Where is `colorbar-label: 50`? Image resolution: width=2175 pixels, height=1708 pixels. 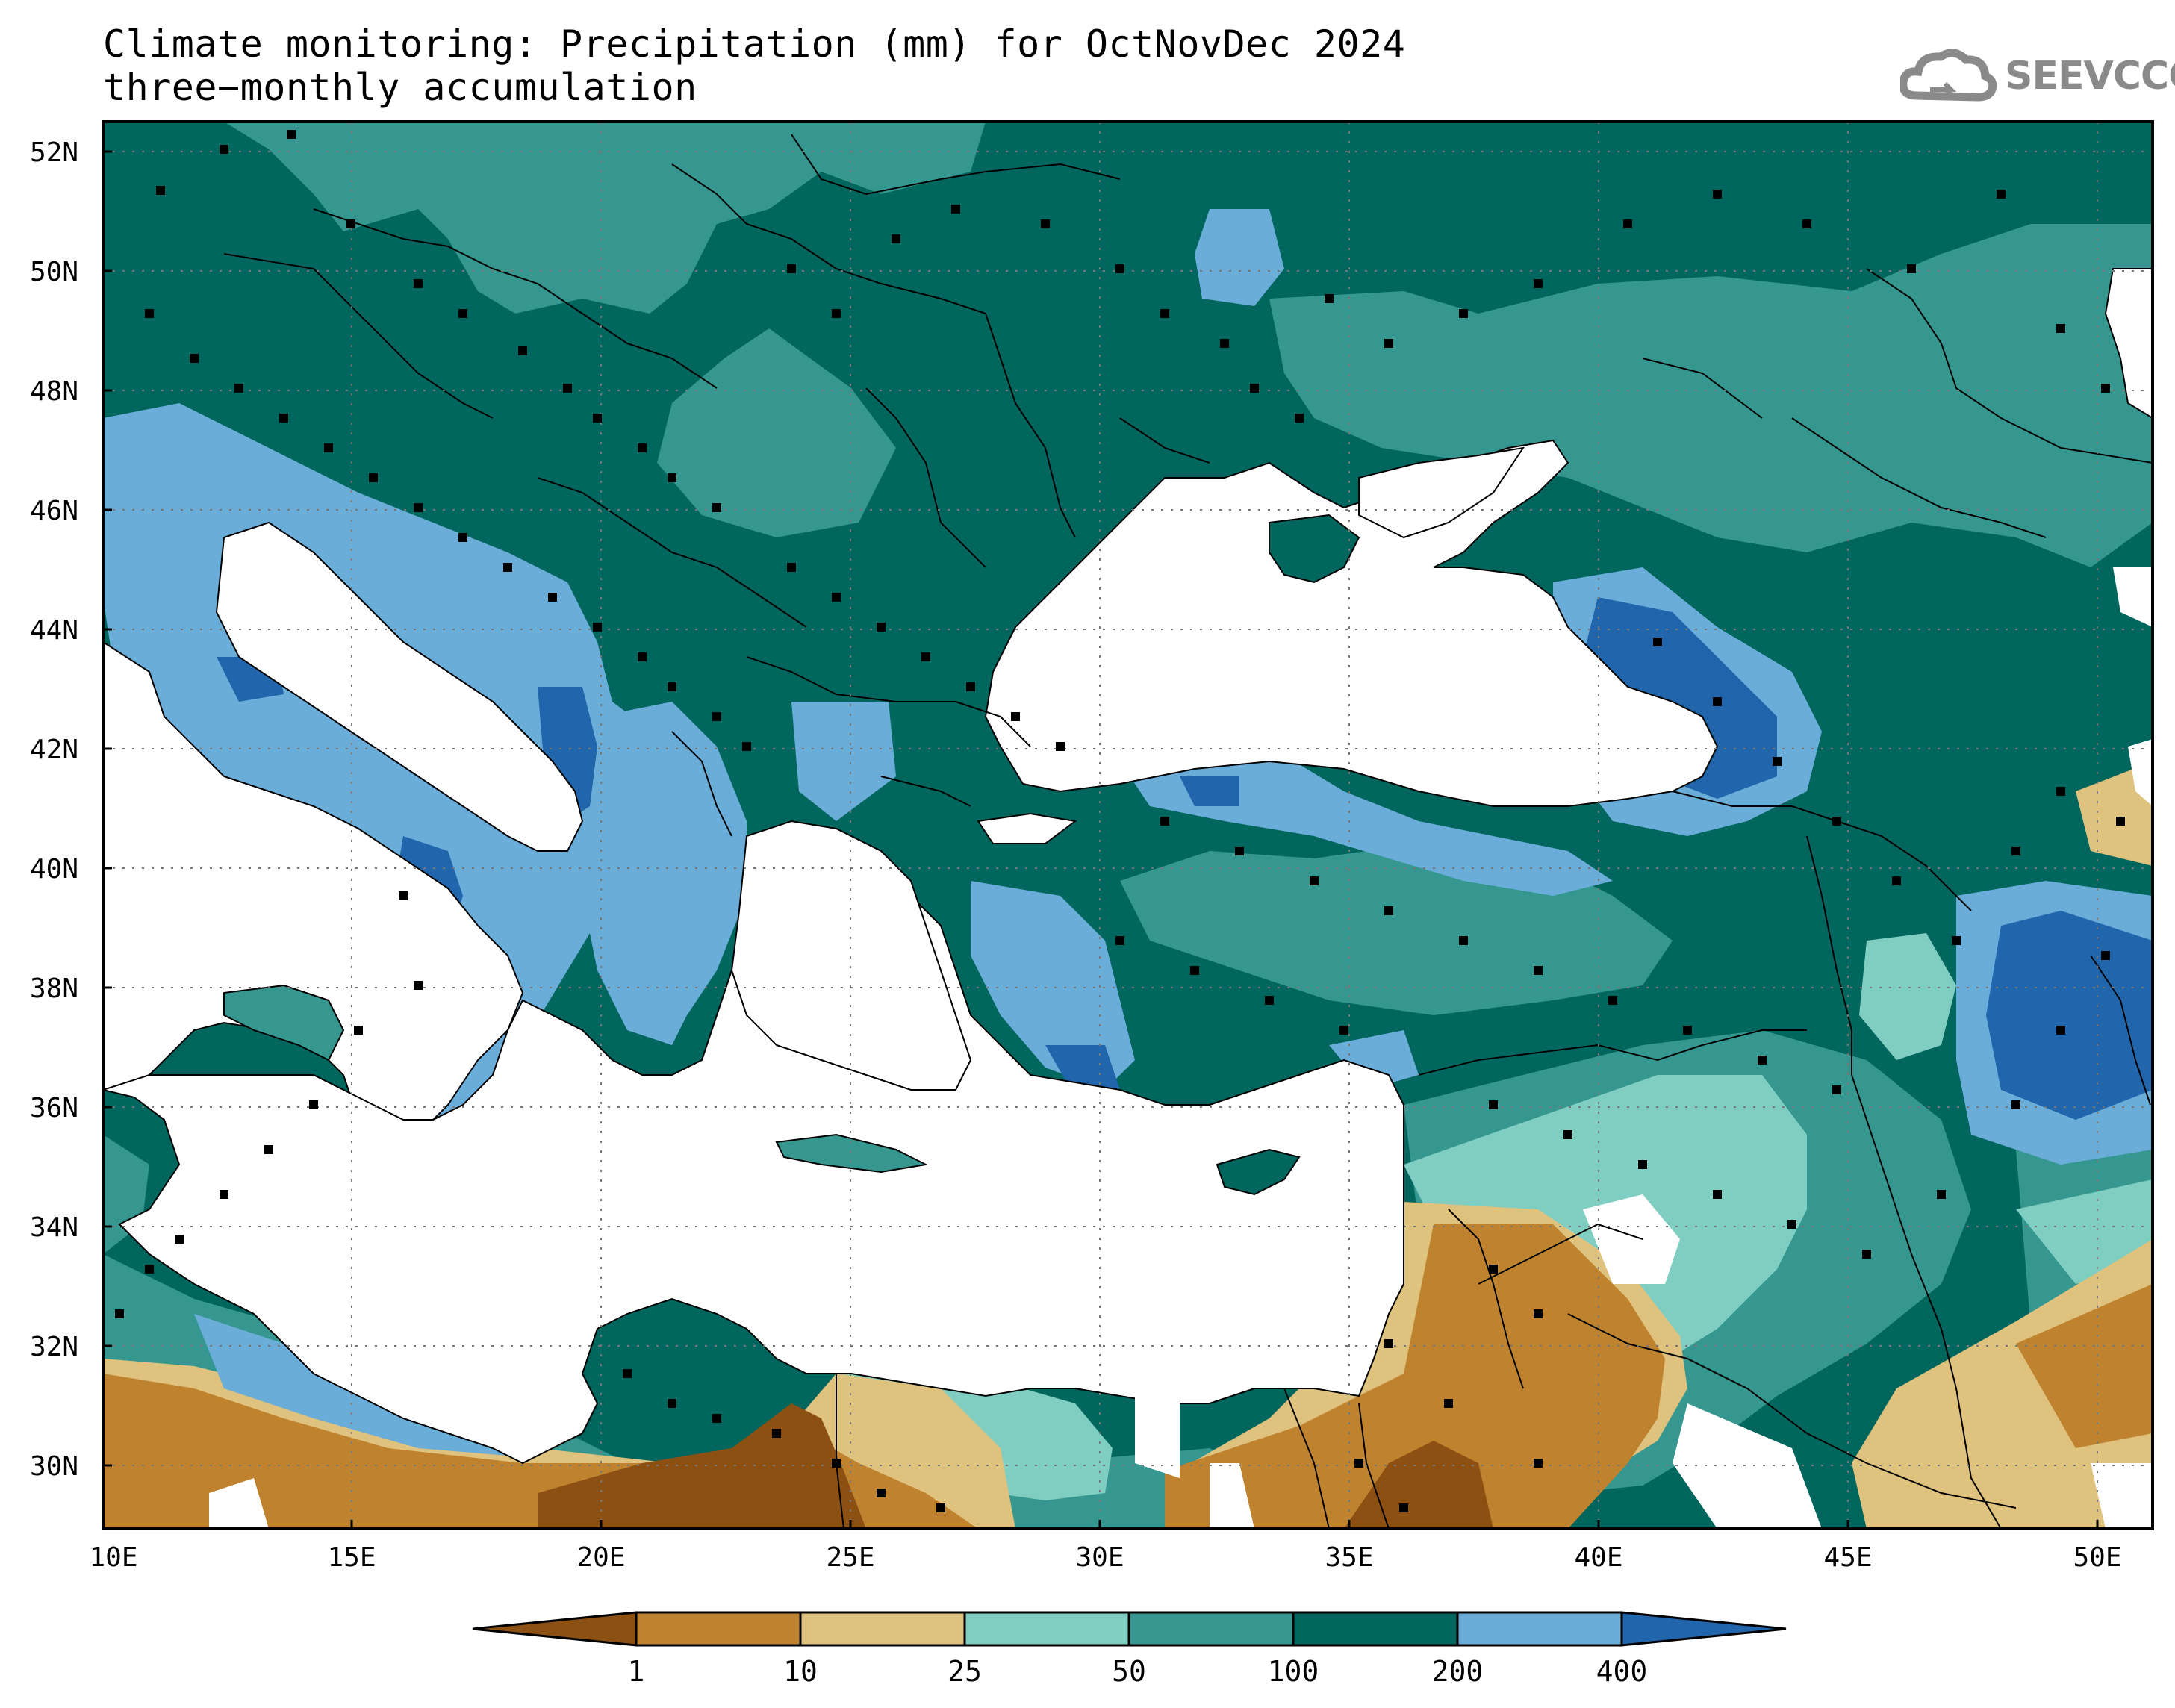
colorbar-label: 50 is located at coordinates (1129, 1671).